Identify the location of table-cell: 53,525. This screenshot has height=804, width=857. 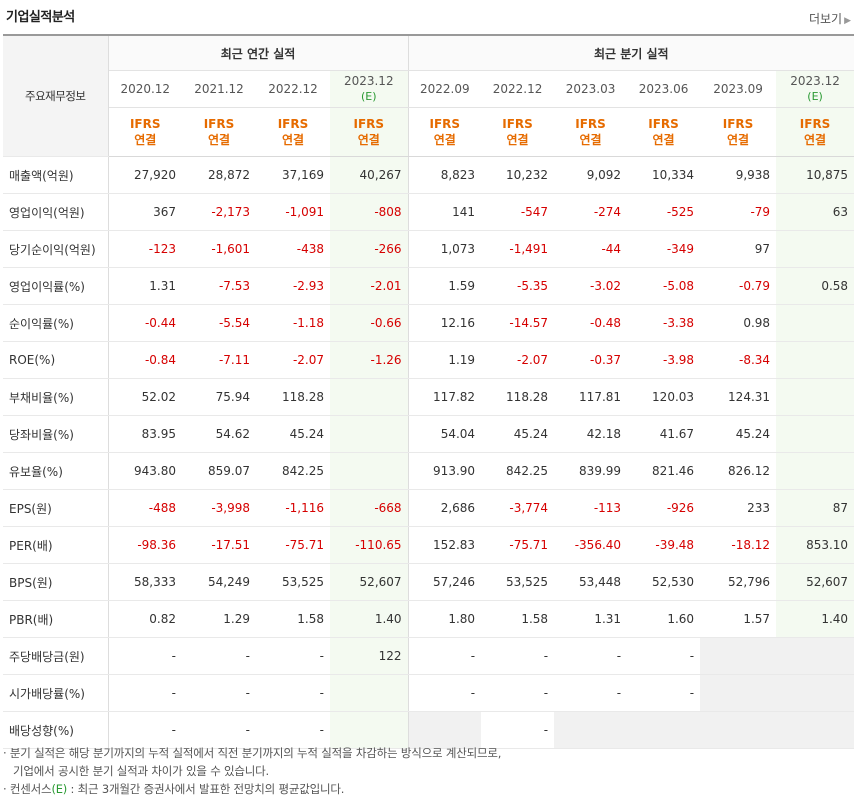
(518, 582).